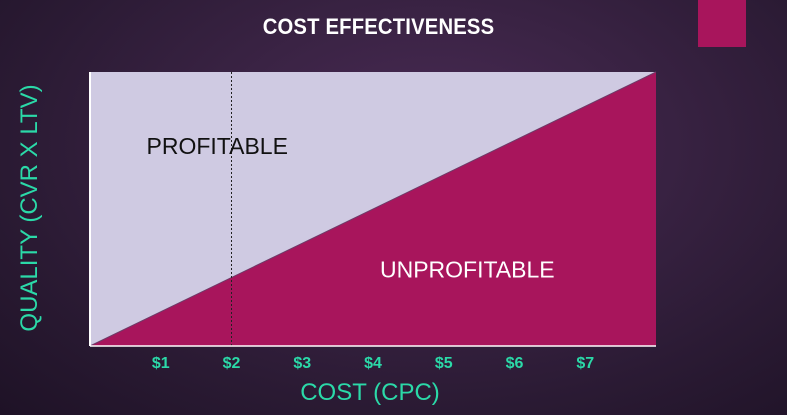 The height and width of the screenshot is (415, 787). I want to click on x-tick-label: $7, so click(585, 363).